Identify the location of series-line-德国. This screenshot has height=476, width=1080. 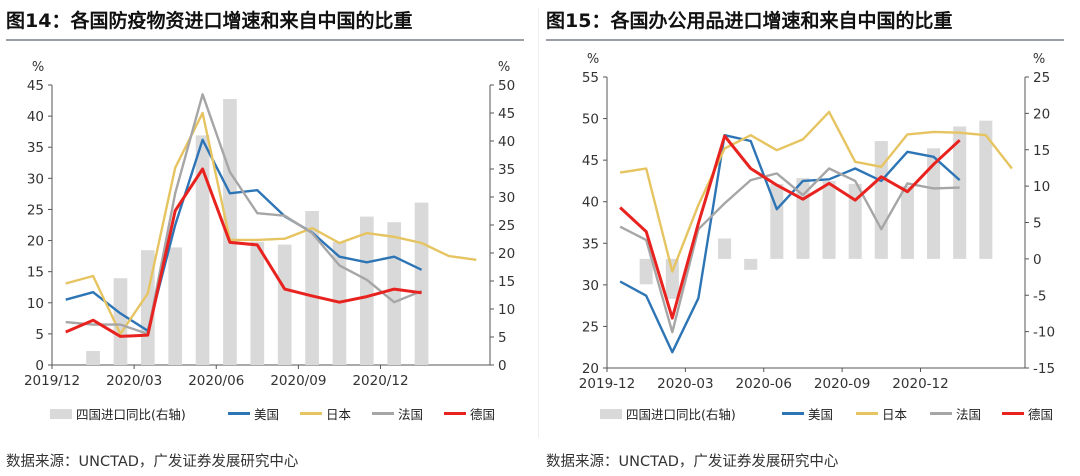
(243, 252).